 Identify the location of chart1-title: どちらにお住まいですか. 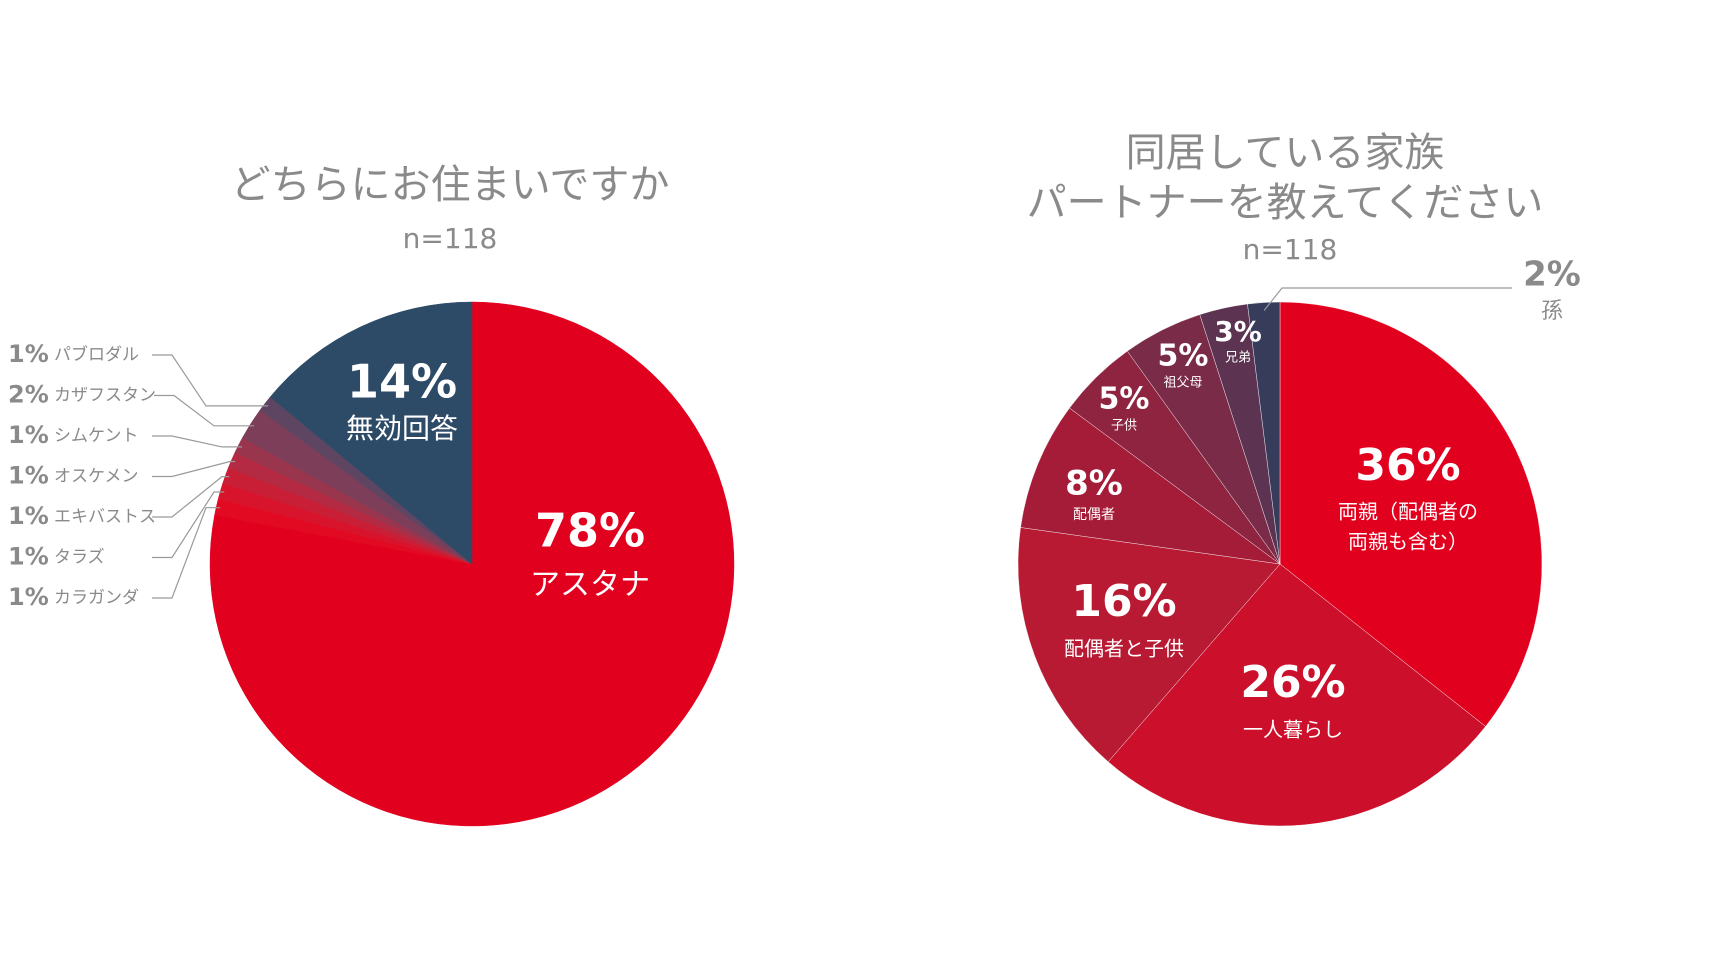
(450, 185).